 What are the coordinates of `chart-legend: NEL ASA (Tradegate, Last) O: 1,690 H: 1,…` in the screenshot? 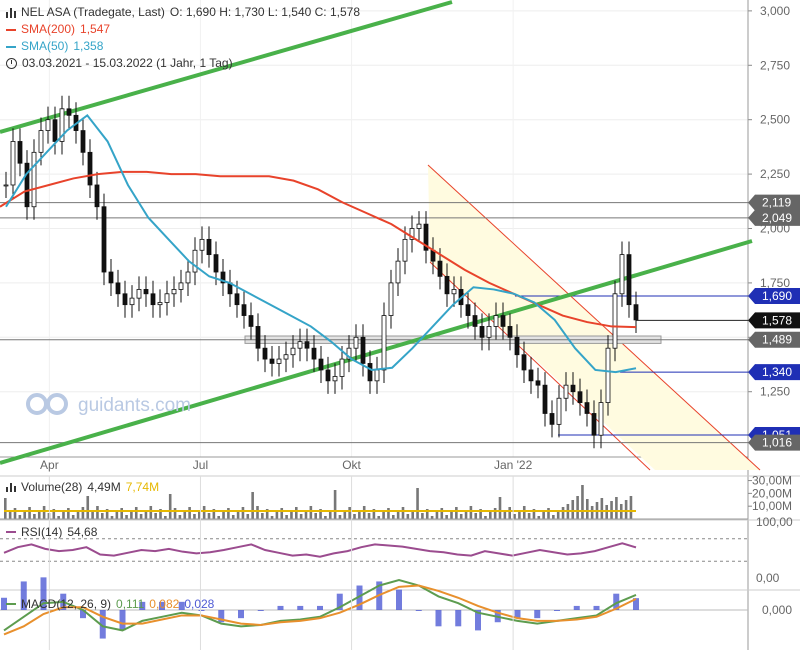 It's located at (183, 38).